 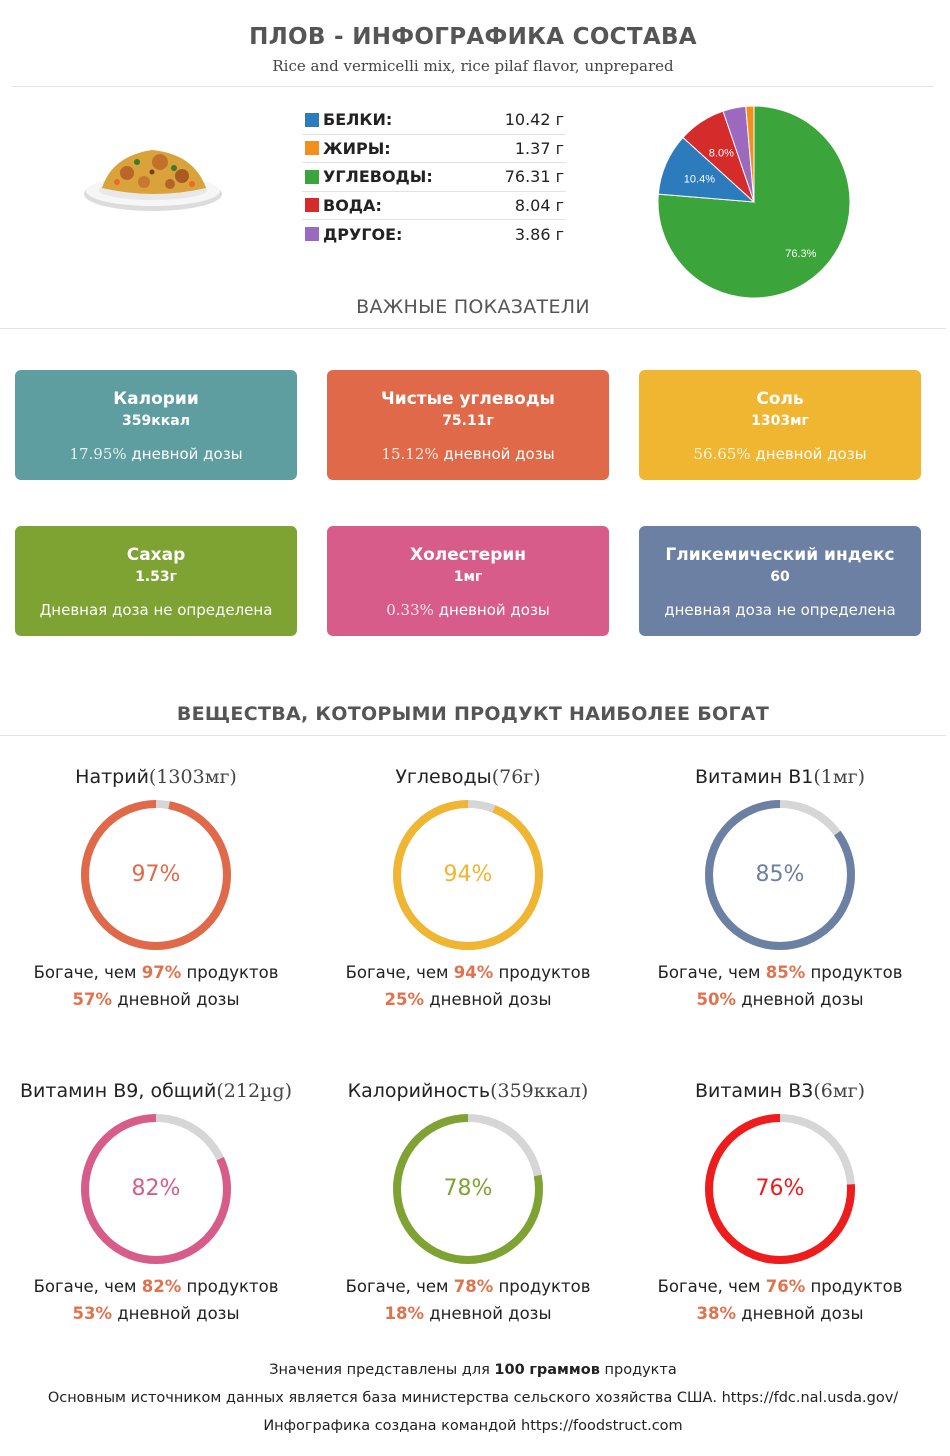 What do you see at coordinates (410, 610) in the screenshot?
I see `card-pct: 0.33%` at bounding box center [410, 610].